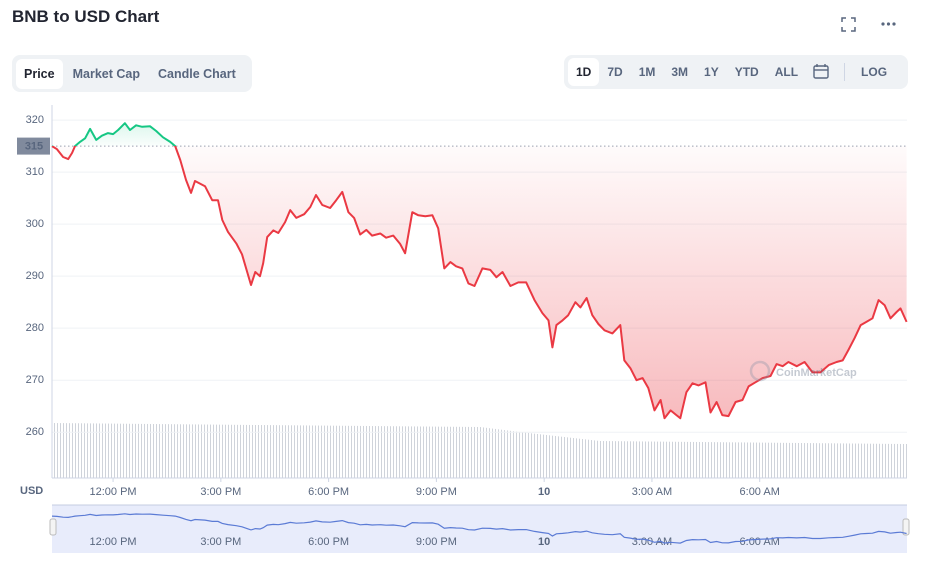 This screenshot has height=569, width=936. What do you see at coordinates (220, 492) in the screenshot?
I see `x-tick-label: 3:00 PM` at bounding box center [220, 492].